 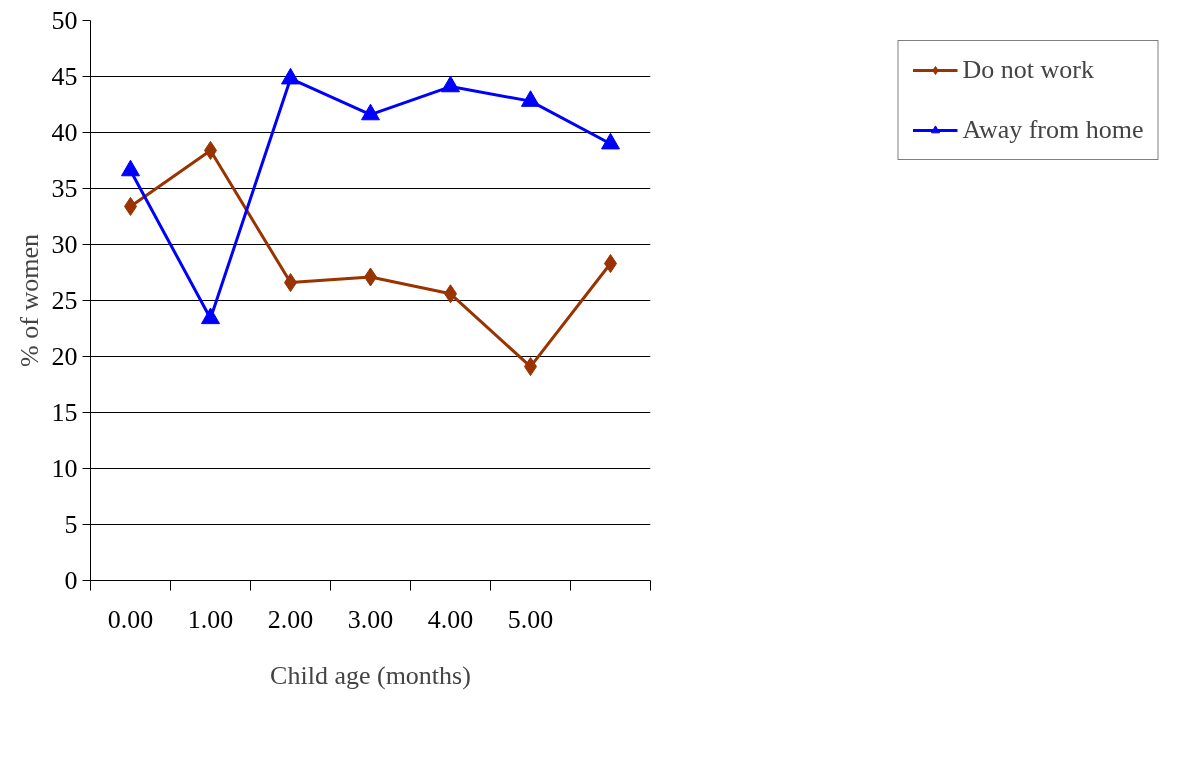 I want to click on y-tick-label: 45, so click(x=64, y=76).